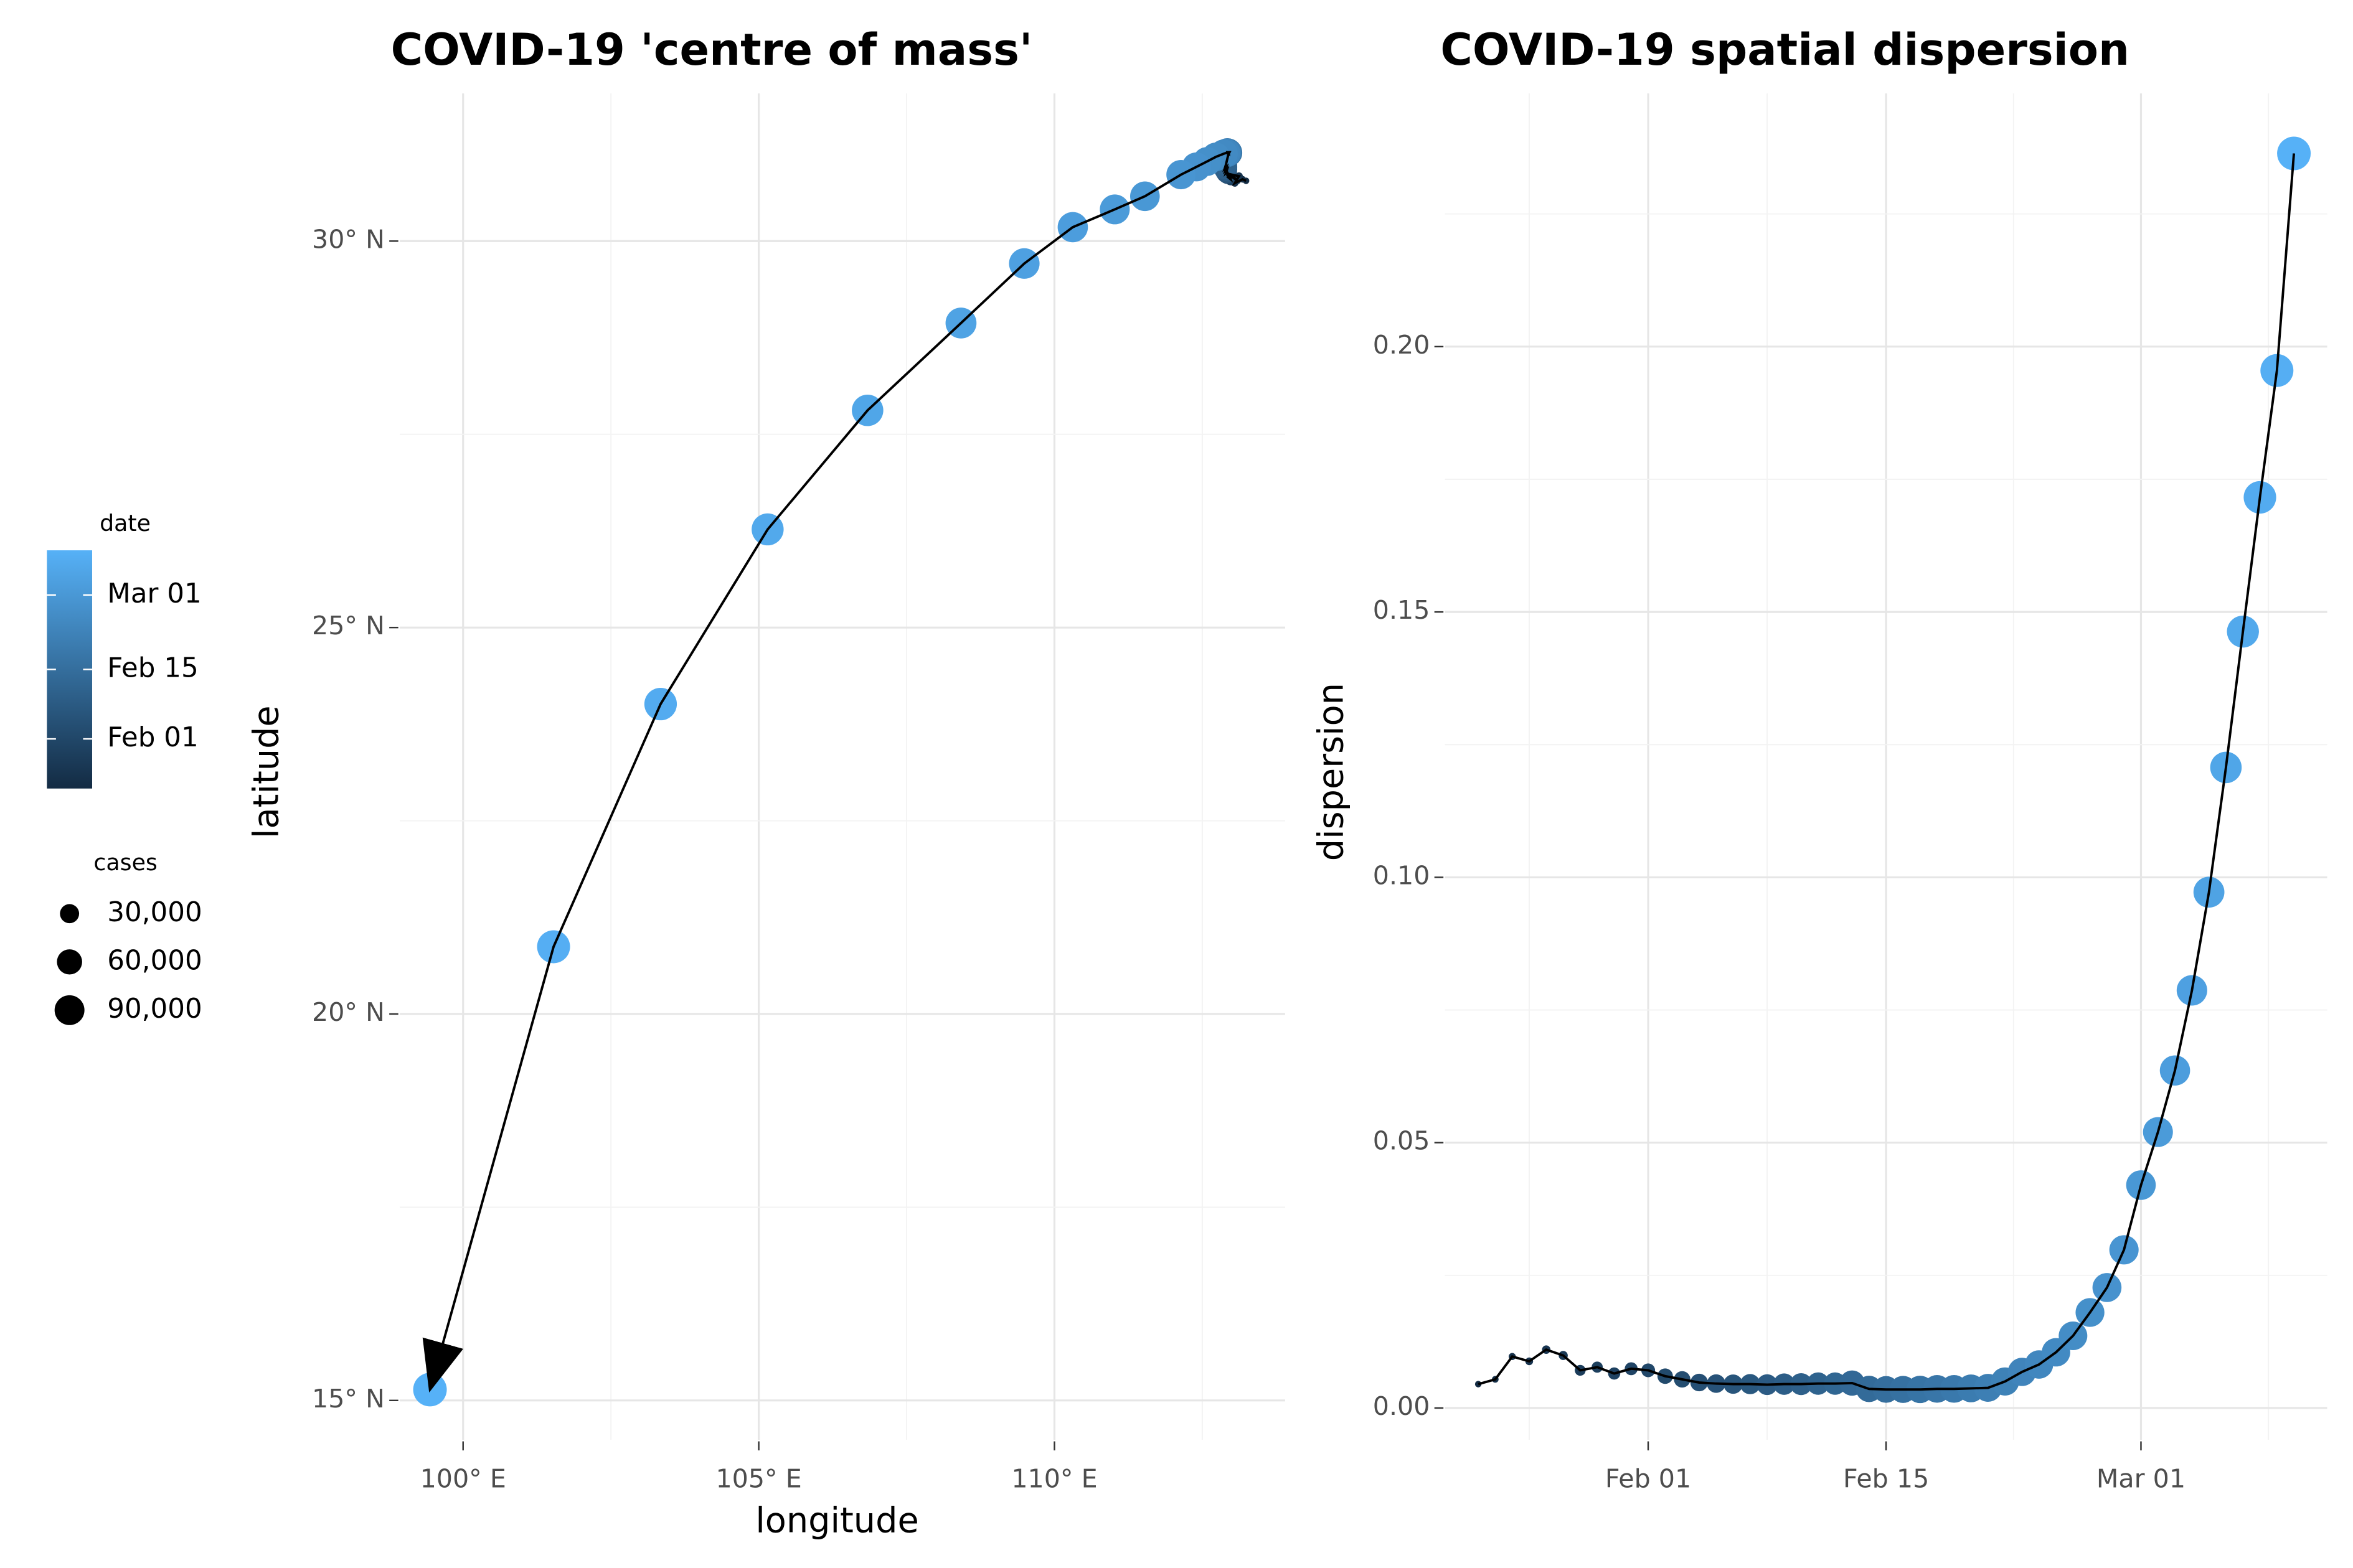 The image size is (2353, 1568). I want to click on x-tick-label: Mar 01, so click(2141, 1479).